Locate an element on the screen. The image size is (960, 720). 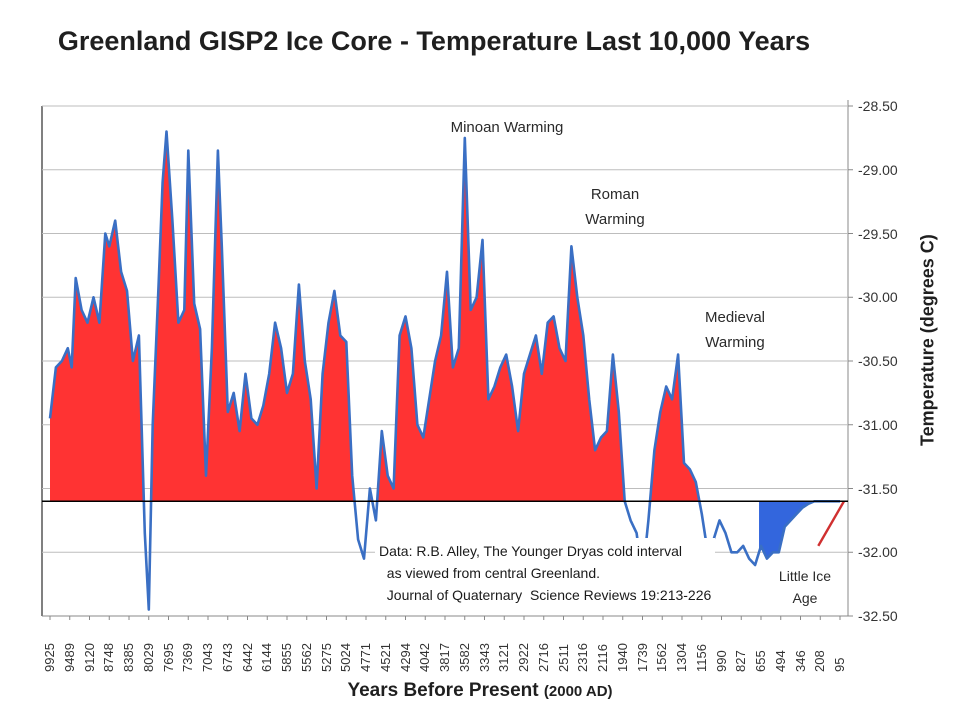
x-tick-label: 3343 is located at coordinates (484, 657).